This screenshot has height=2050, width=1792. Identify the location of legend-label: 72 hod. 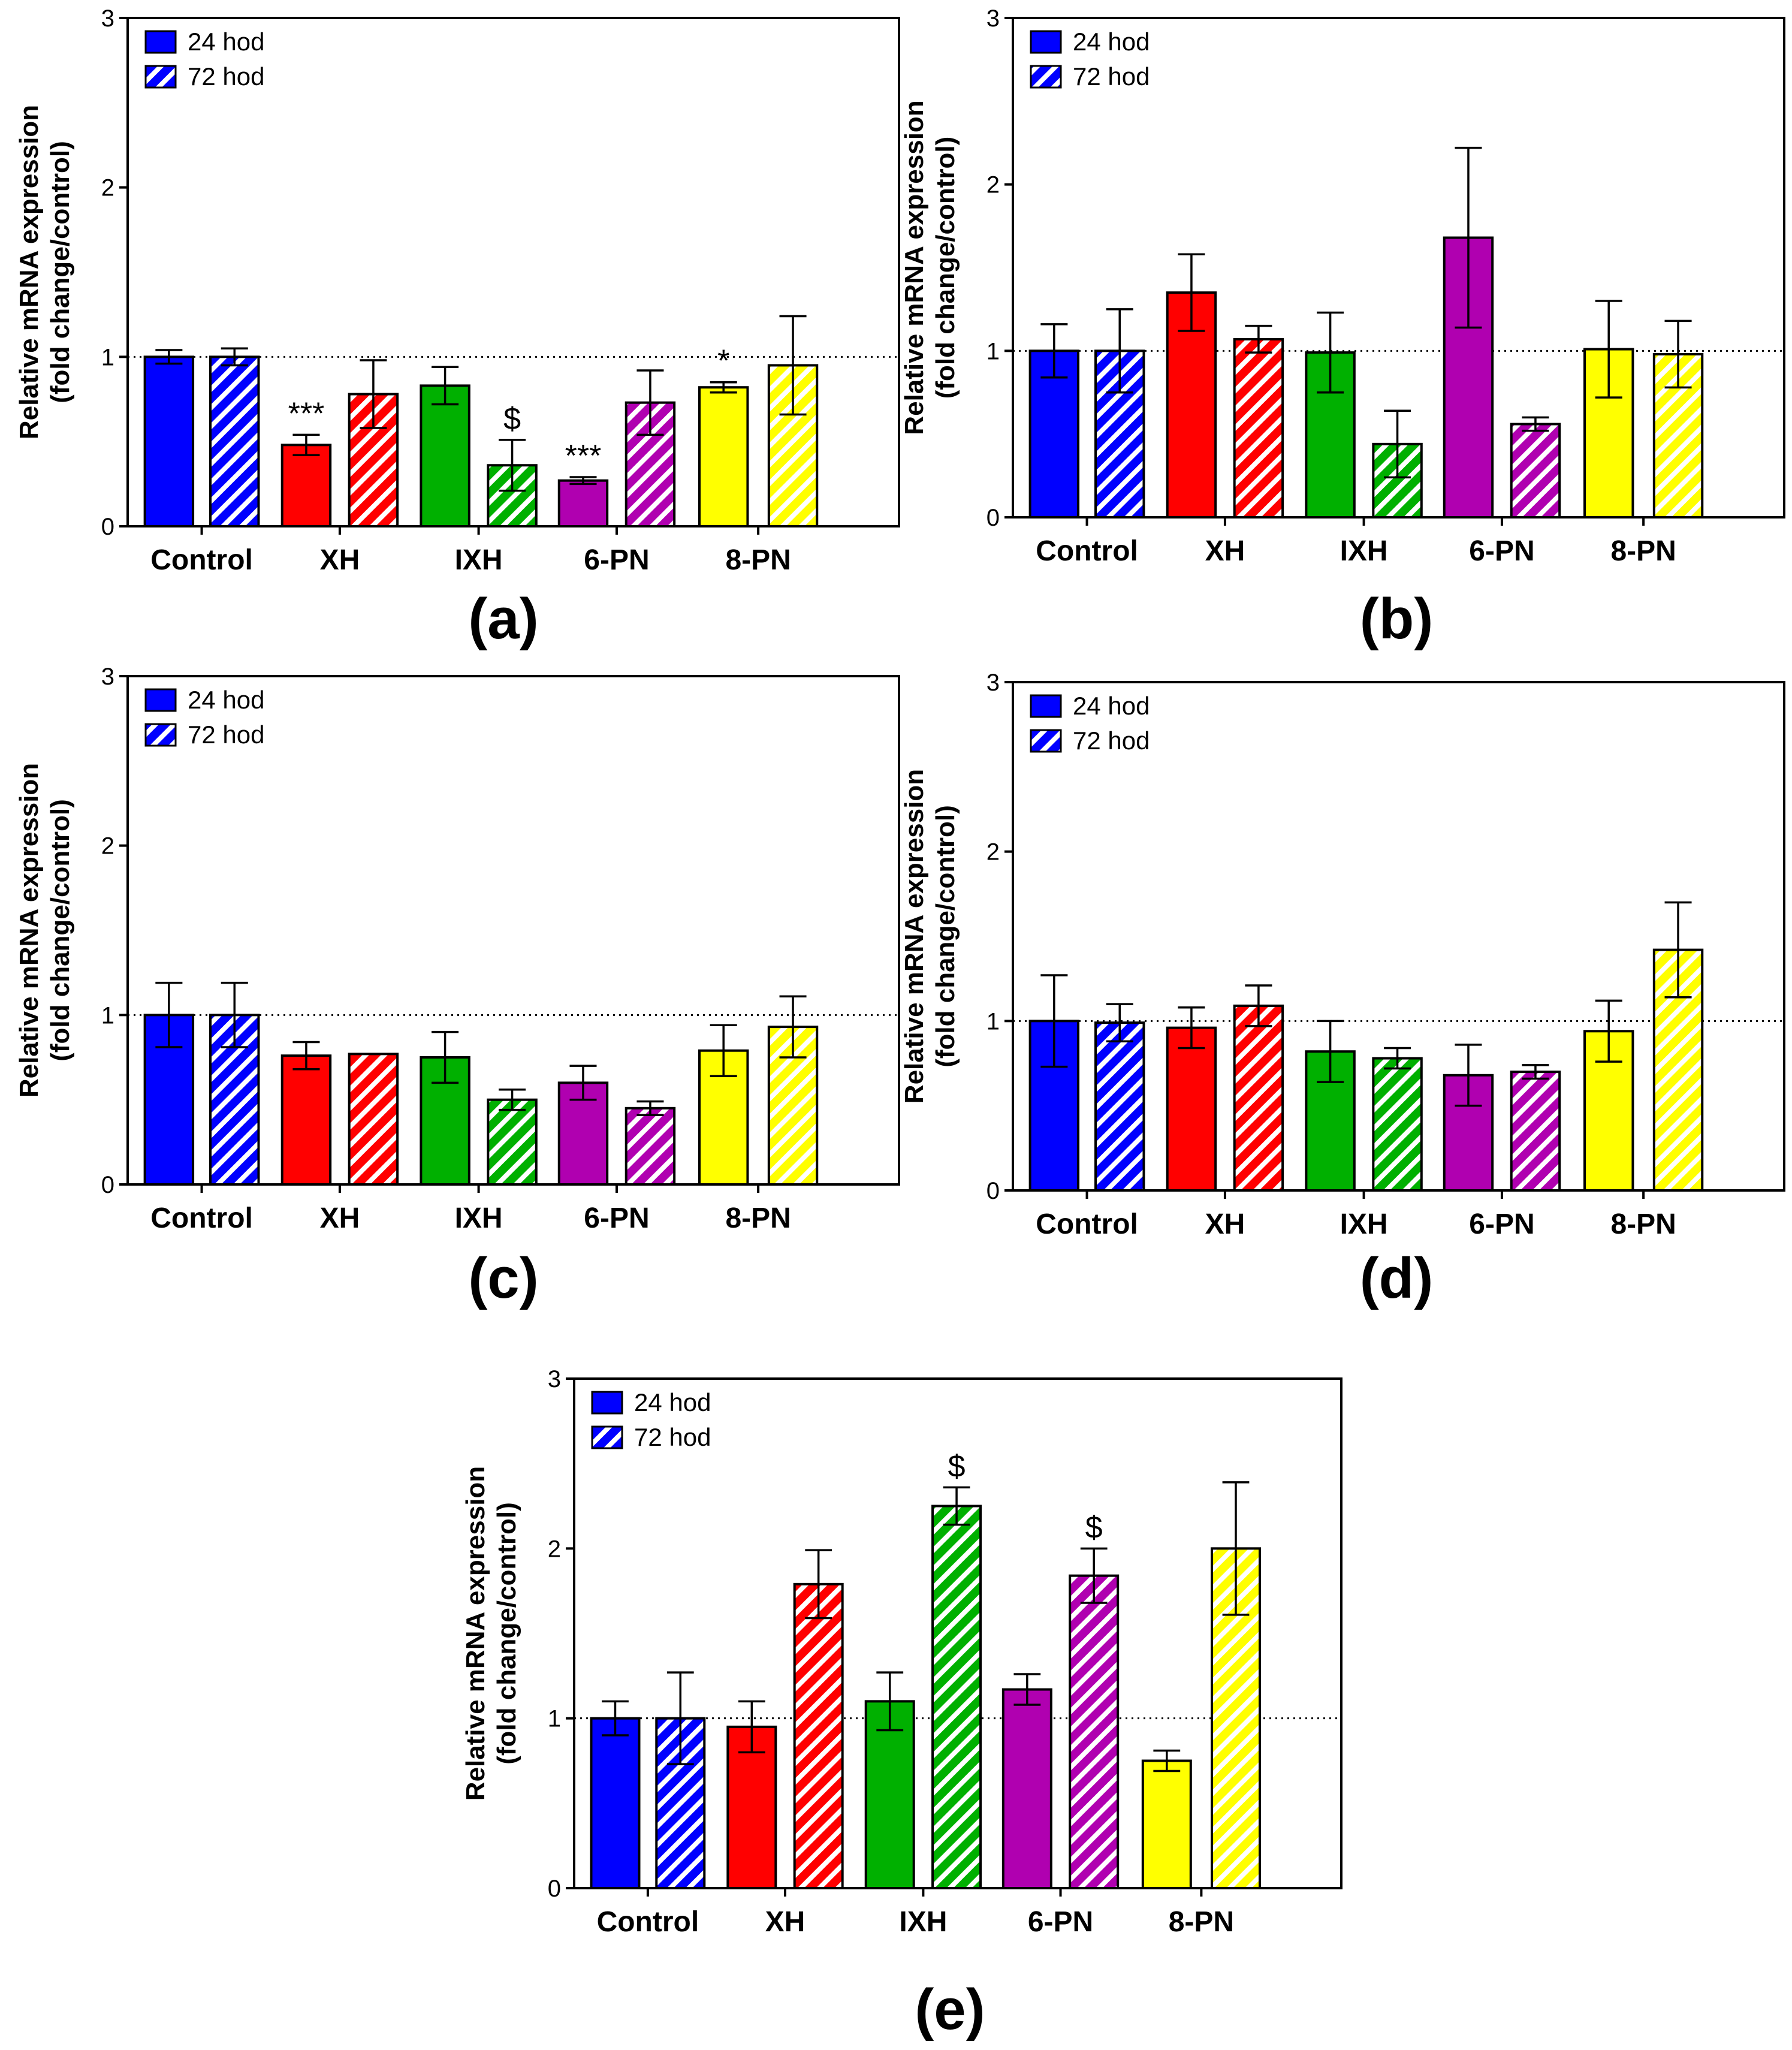
(1111, 76).